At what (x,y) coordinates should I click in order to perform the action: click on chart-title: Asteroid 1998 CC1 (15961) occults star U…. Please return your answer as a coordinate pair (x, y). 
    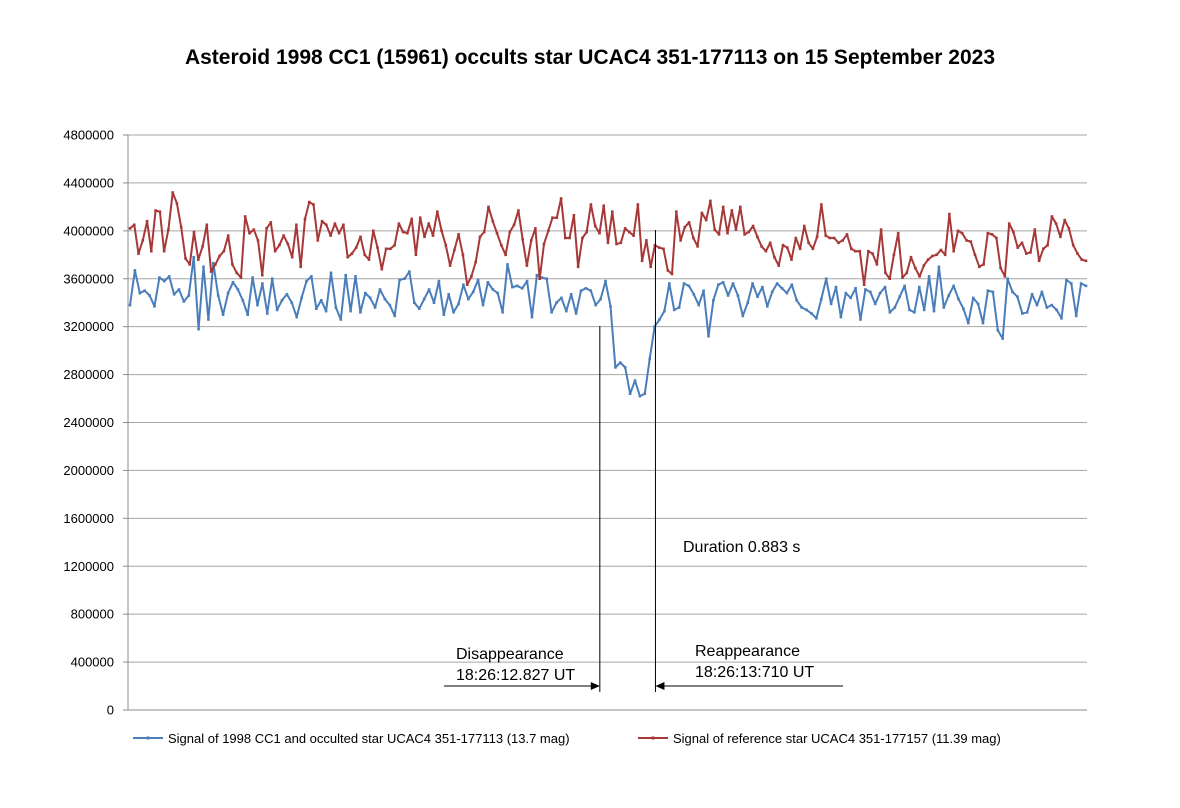
    Looking at the image, I should click on (590, 57).